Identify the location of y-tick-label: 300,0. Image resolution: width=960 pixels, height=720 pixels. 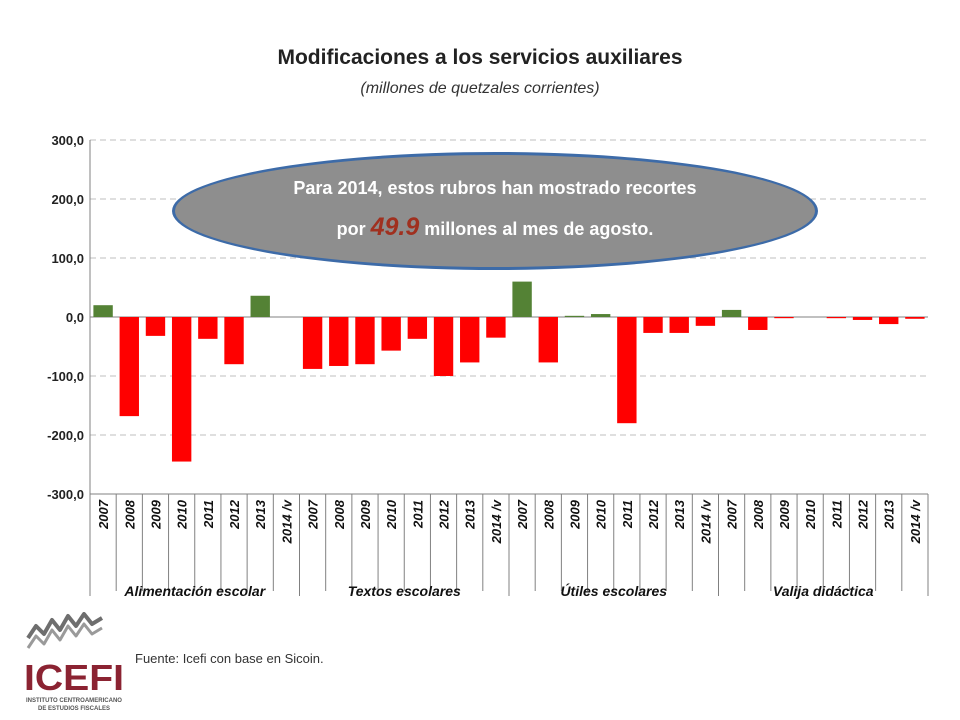
(67, 140).